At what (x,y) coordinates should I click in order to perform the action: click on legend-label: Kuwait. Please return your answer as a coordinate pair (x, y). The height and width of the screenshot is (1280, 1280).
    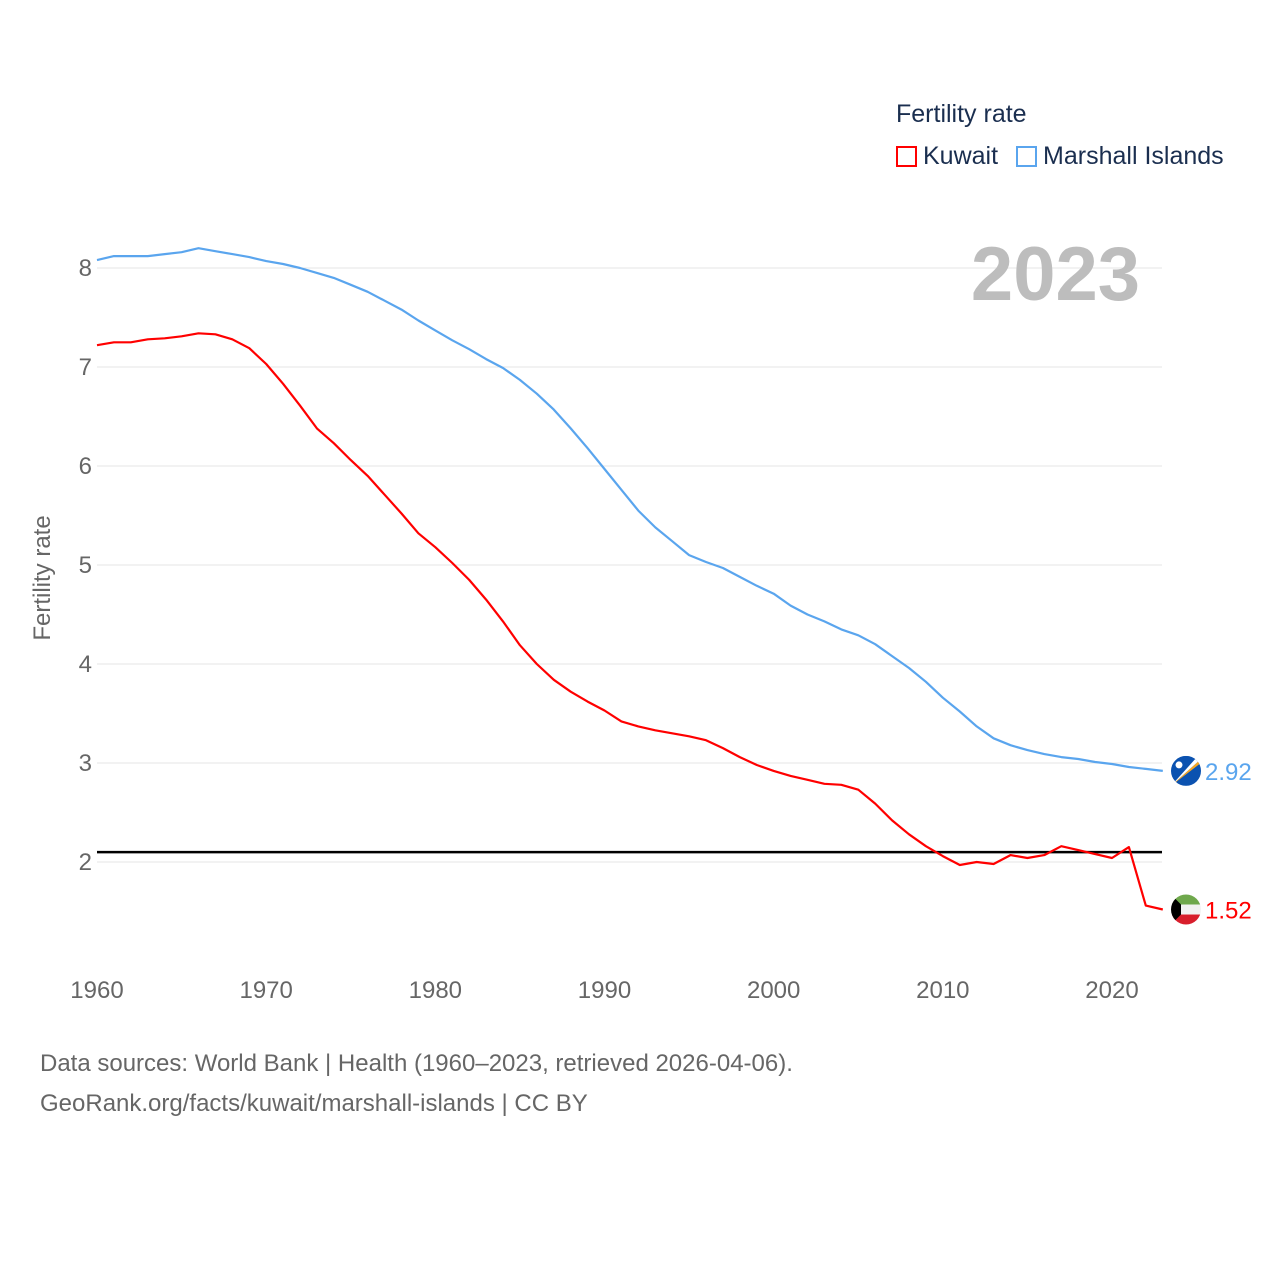
    Looking at the image, I should click on (961, 156).